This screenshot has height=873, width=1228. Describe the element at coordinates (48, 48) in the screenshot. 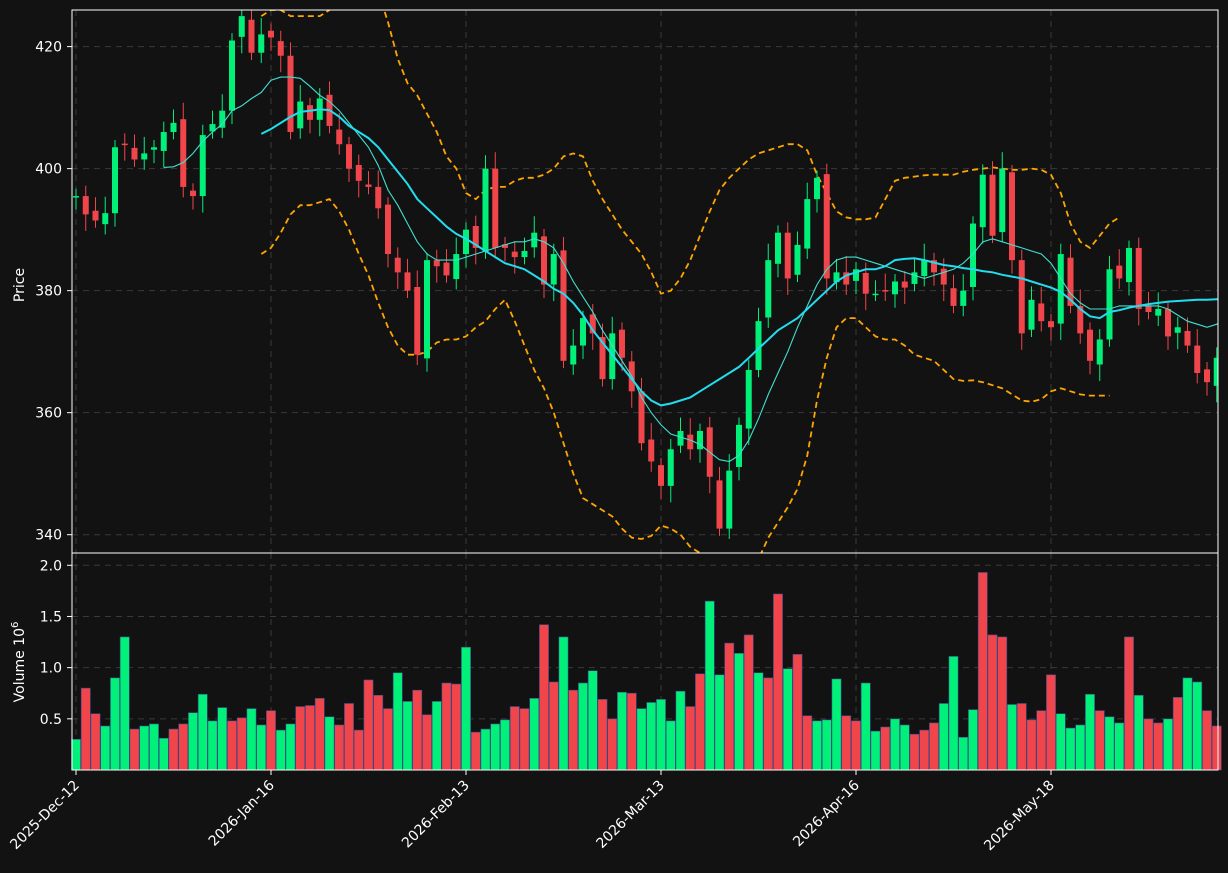

I see `price-tick-label: 420` at that location.